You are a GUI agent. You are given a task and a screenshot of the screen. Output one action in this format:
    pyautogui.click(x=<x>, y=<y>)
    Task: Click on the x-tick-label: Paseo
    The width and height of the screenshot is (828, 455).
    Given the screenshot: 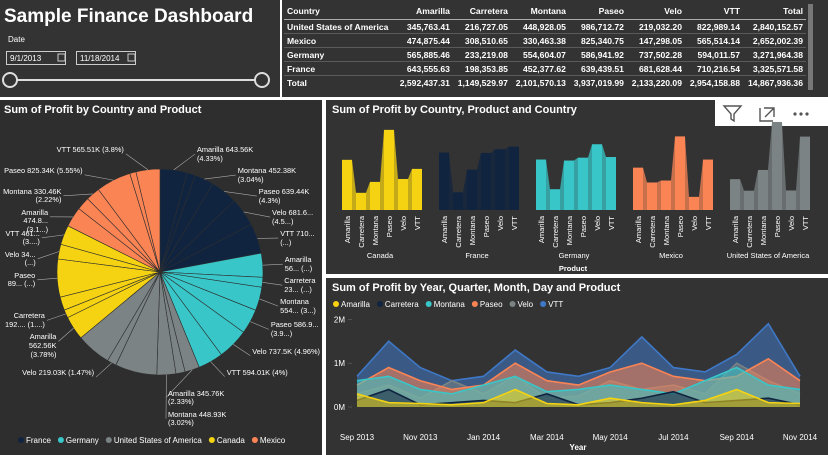 What is the action you would take?
    pyautogui.click(x=777, y=226)
    